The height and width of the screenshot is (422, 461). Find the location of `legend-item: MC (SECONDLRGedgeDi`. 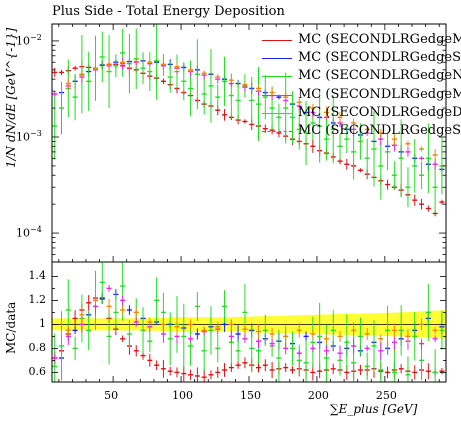

legend-item: MC (SECONDLRGedgeDi is located at coordinates (358, 114).